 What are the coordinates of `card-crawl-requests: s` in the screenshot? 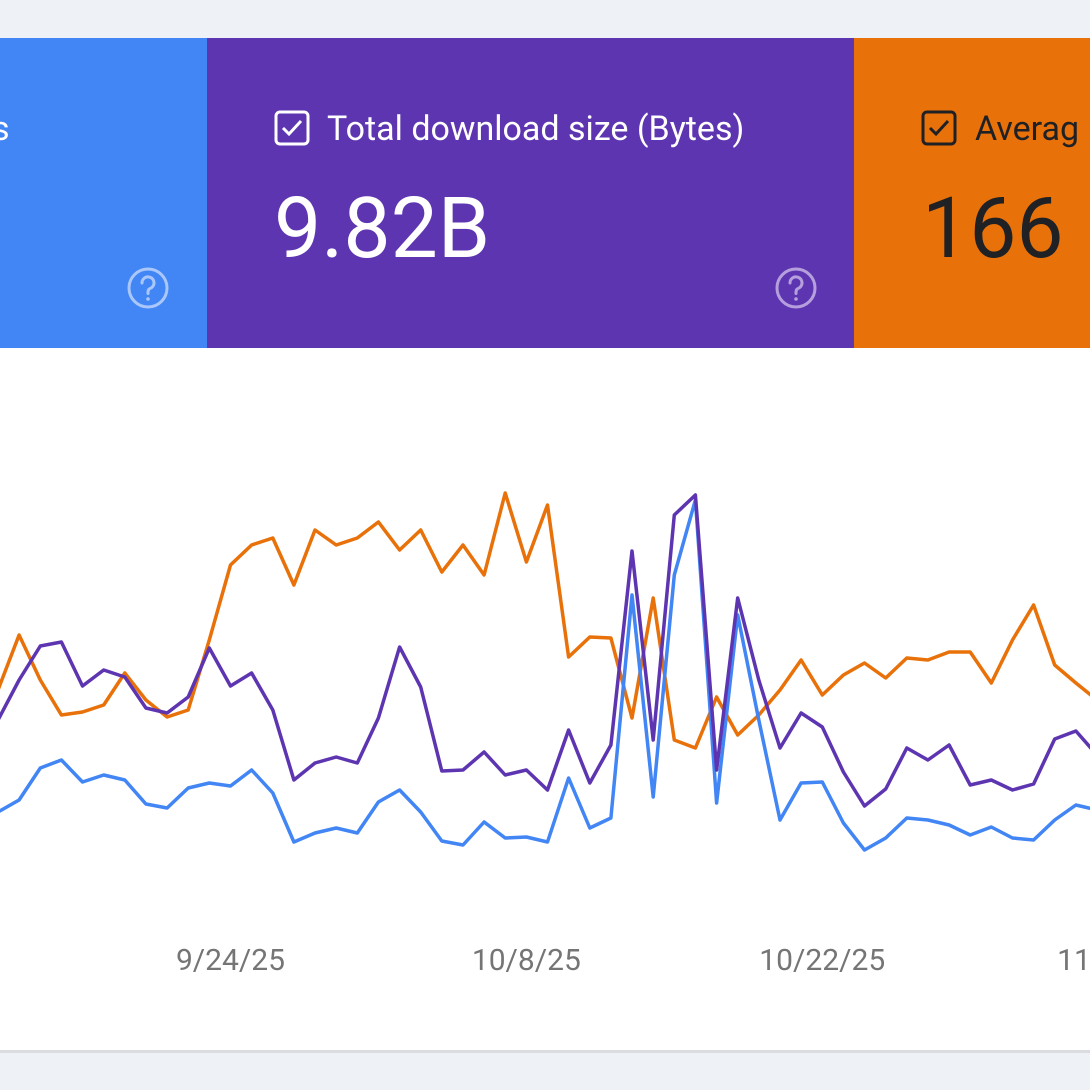 It's located at (103, 193).